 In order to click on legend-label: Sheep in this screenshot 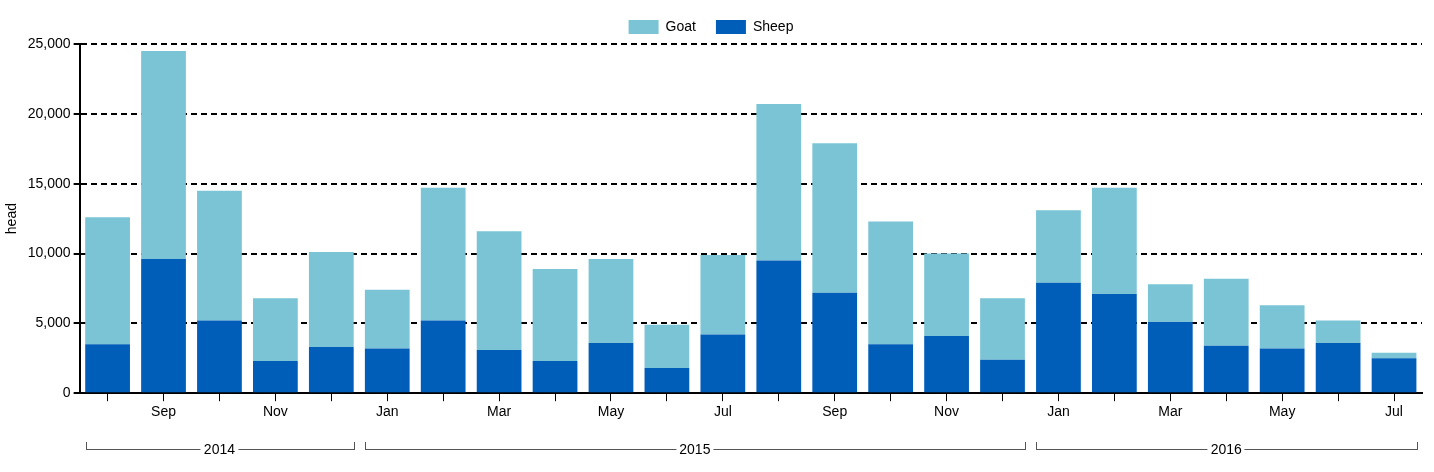, I will do `click(773, 25)`.